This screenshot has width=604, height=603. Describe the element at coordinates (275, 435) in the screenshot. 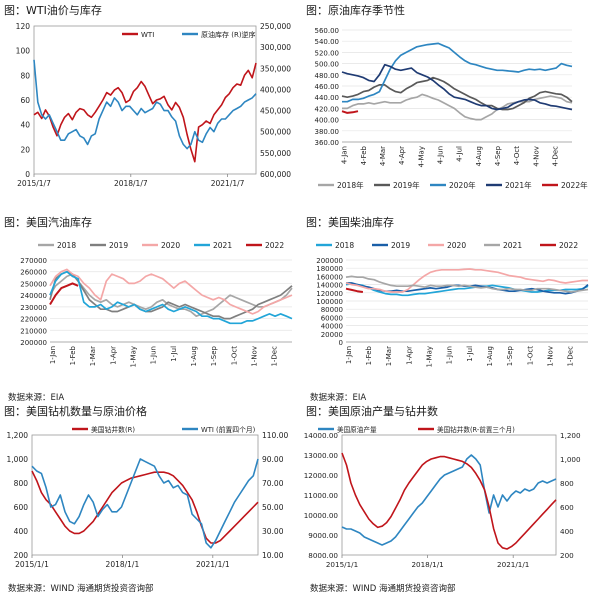

I see `y-tick-right: 110.00` at that location.